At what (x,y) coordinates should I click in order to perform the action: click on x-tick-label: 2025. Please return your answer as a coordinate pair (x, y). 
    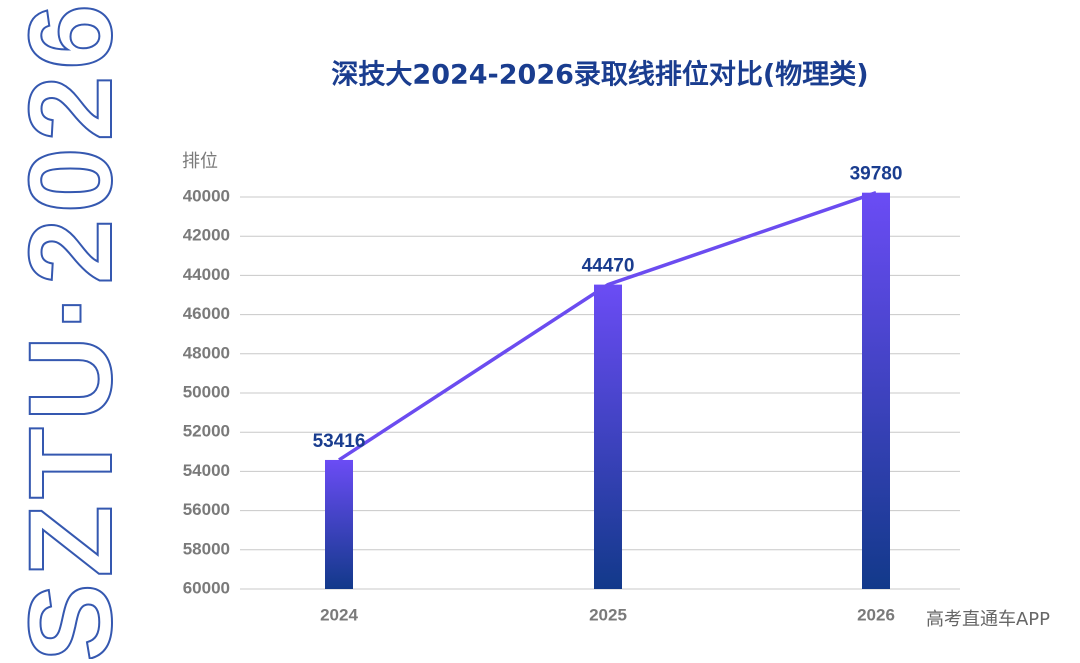
    Looking at the image, I should click on (608, 614).